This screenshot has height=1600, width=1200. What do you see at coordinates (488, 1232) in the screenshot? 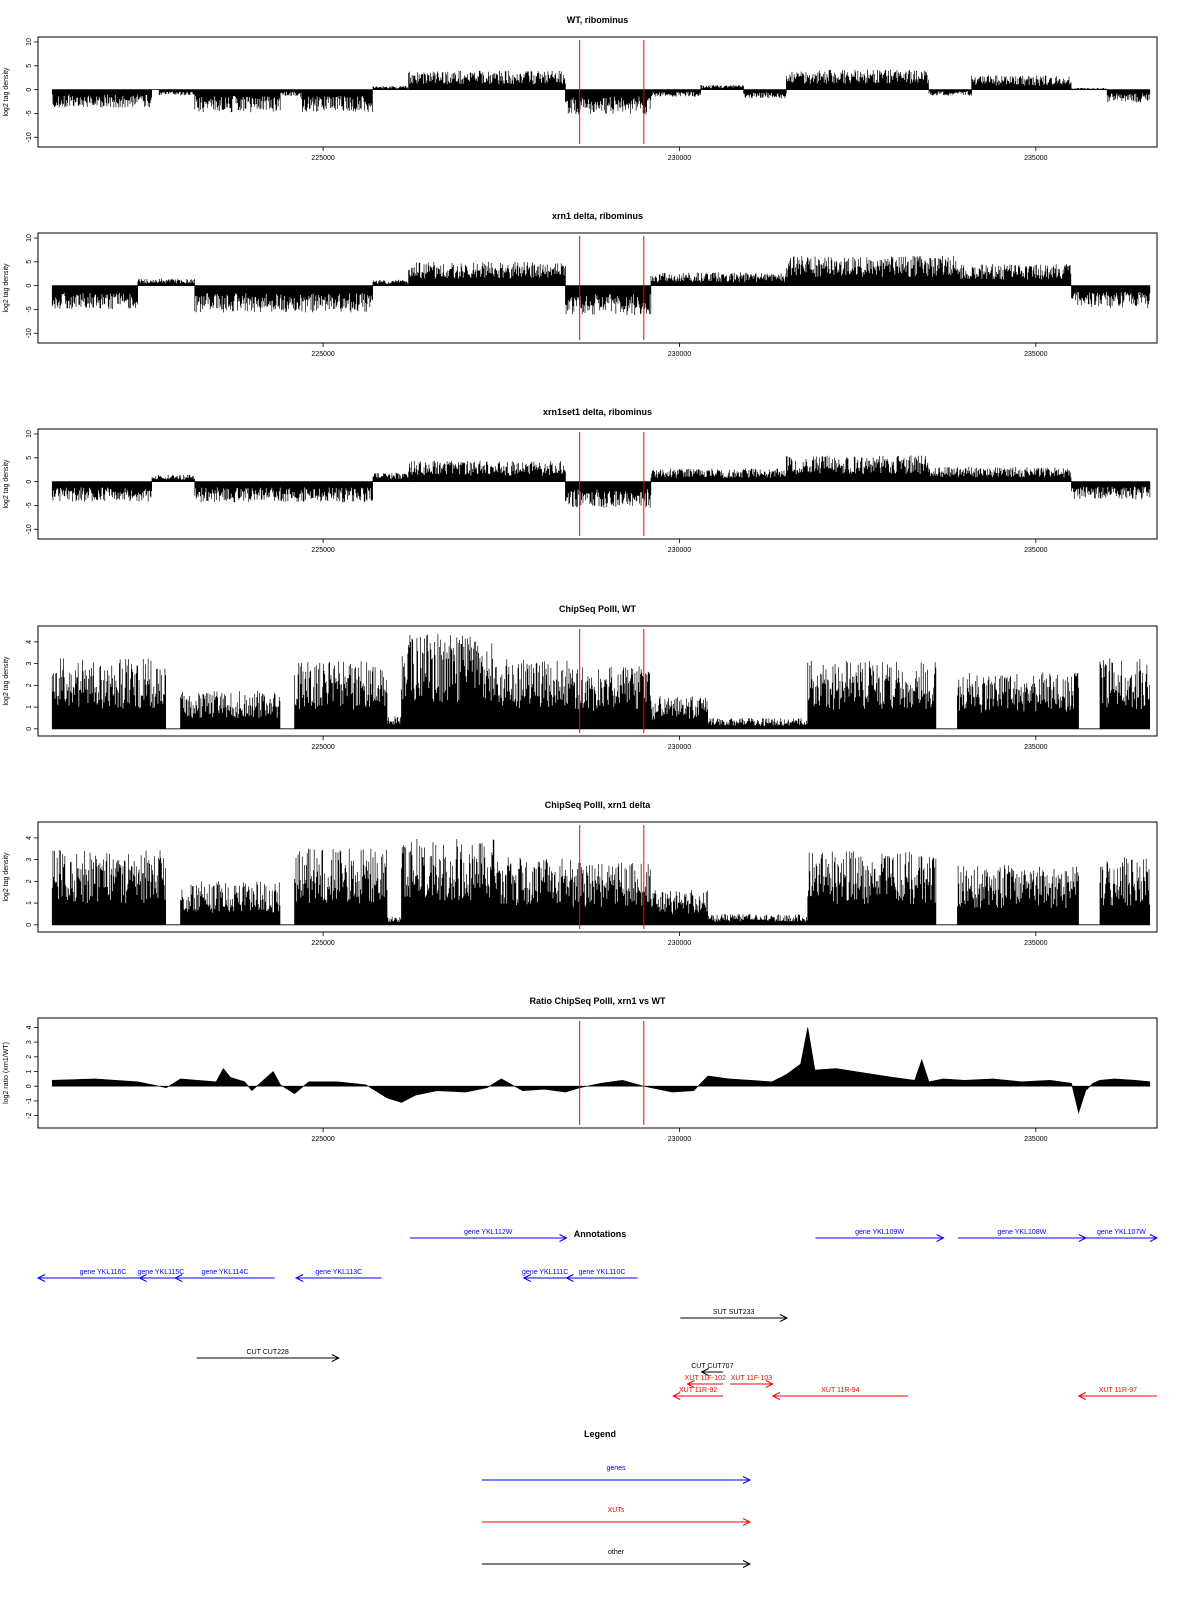
I see `feature-label: gene YKL112W` at bounding box center [488, 1232].